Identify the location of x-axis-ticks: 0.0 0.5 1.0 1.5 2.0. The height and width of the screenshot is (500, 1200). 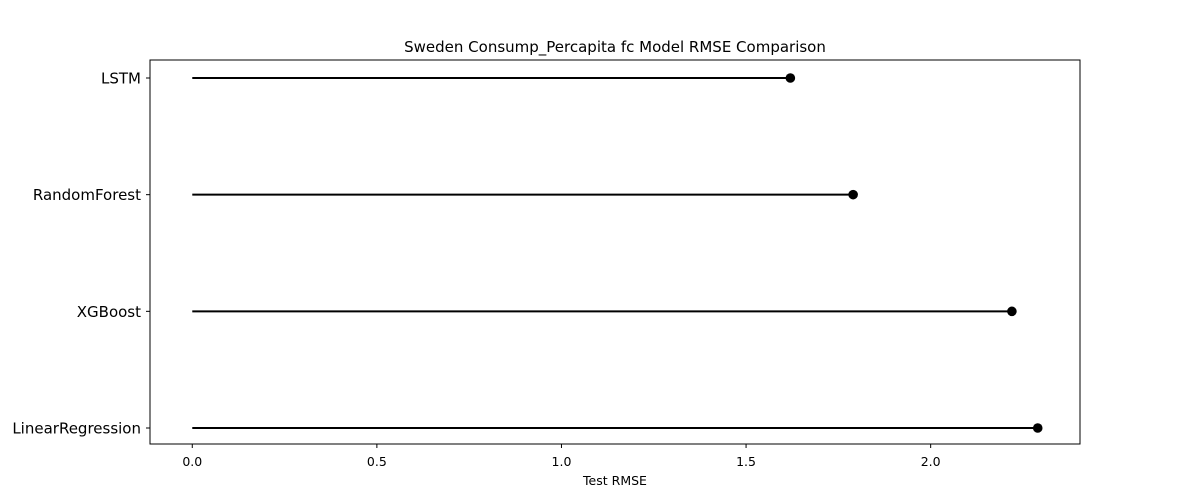
(561, 456).